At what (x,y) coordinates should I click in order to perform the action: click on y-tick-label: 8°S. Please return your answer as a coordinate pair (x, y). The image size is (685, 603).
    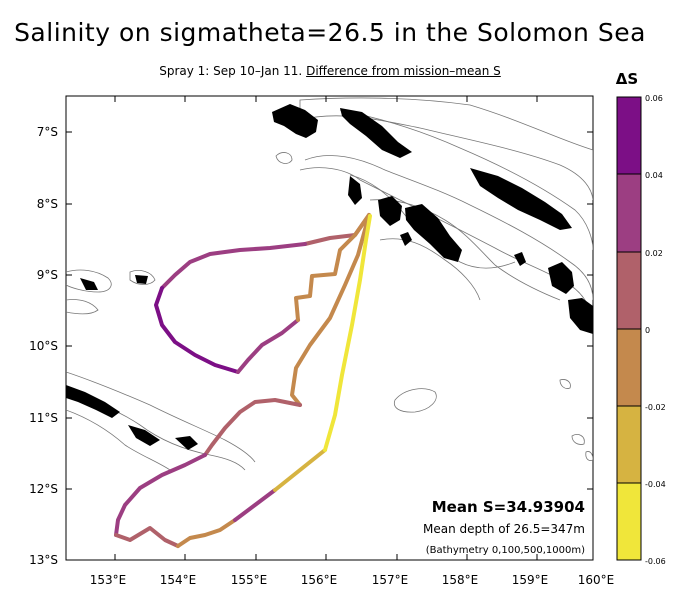
    Looking at the image, I should click on (47, 204).